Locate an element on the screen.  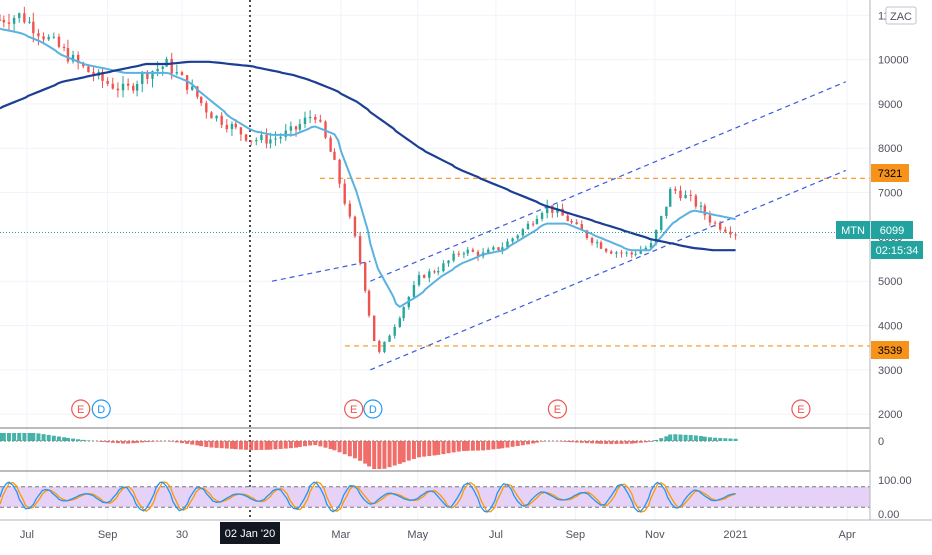
countdown-label: 02:15:34 is located at coordinates (897, 251).